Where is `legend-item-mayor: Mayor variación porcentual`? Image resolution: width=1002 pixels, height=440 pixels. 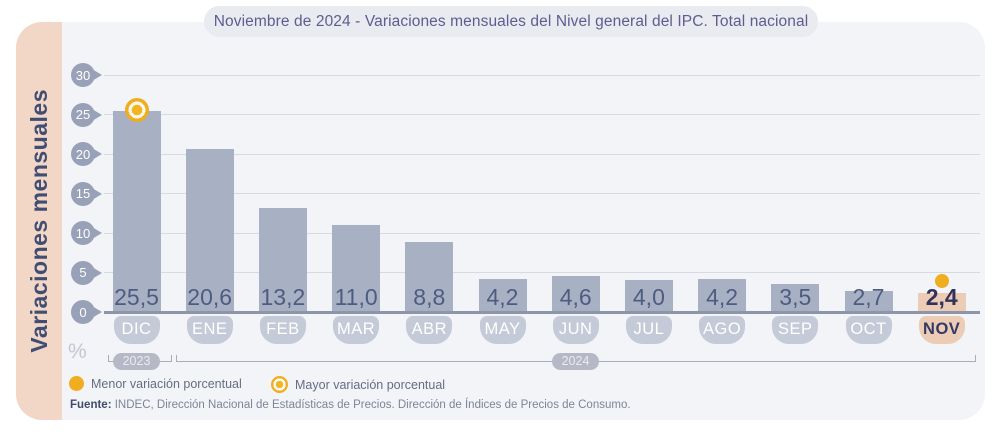 legend-item-mayor: Mayor variación porcentual is located at coordinates (358, 384).